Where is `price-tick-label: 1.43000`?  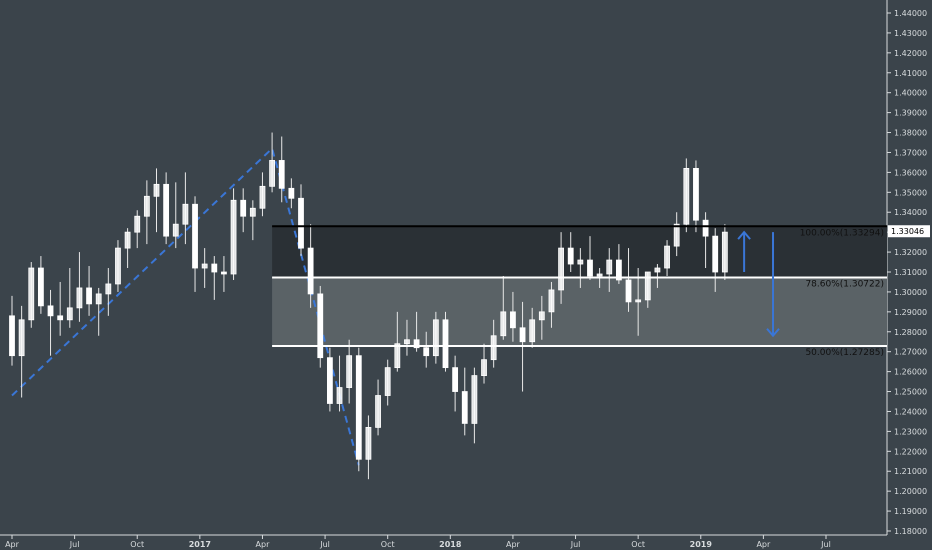
price-tick-label: 1.43000 is located at coordinates (910, 33).